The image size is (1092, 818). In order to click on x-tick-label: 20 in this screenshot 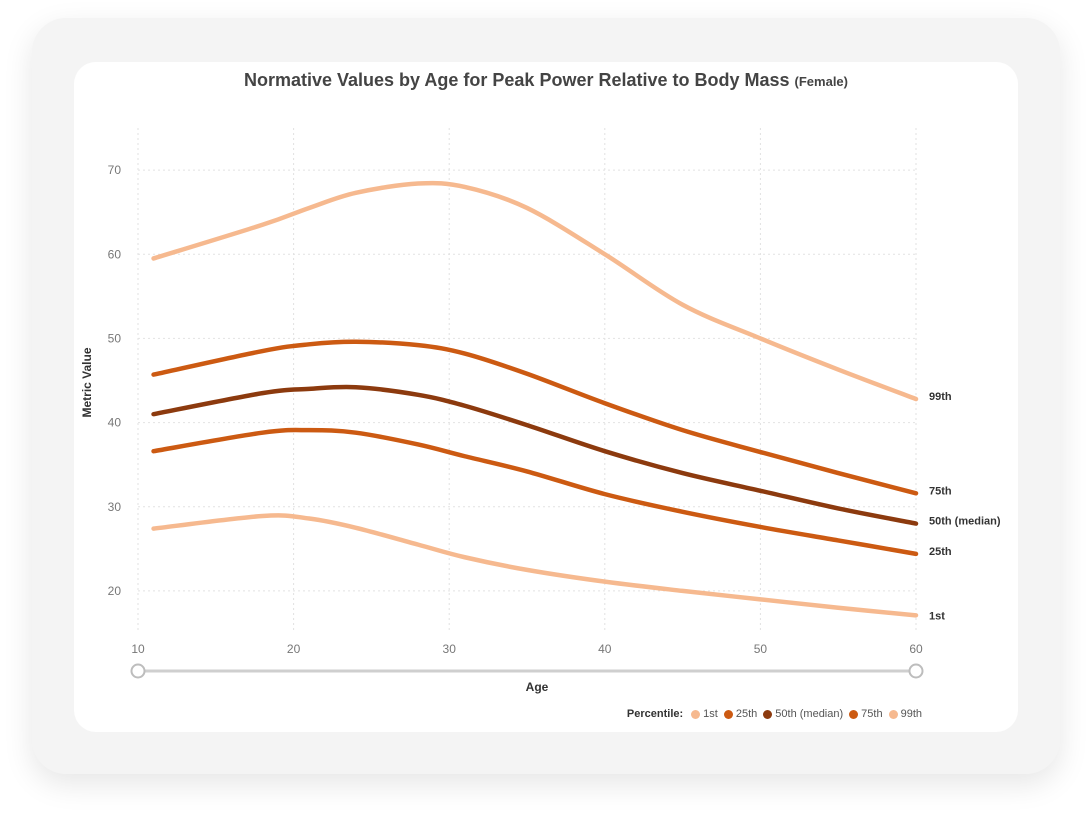, I will do `click(294, 649)`.